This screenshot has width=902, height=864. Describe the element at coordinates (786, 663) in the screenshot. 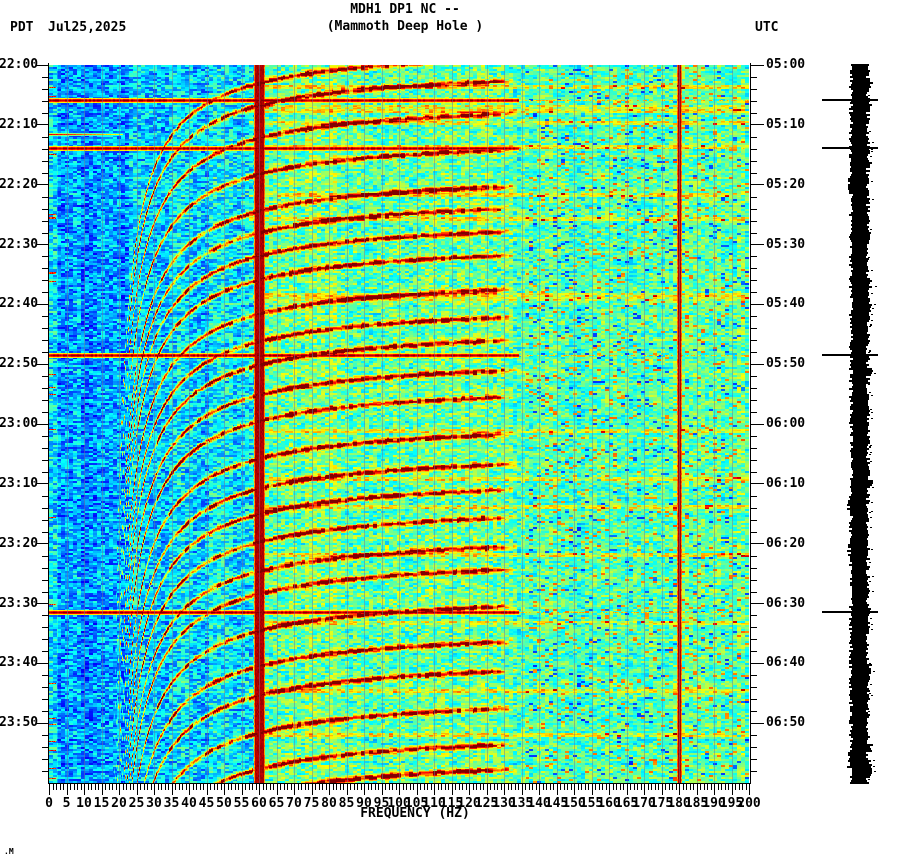

I see `y-right-tick-label: 06:40` at that location.